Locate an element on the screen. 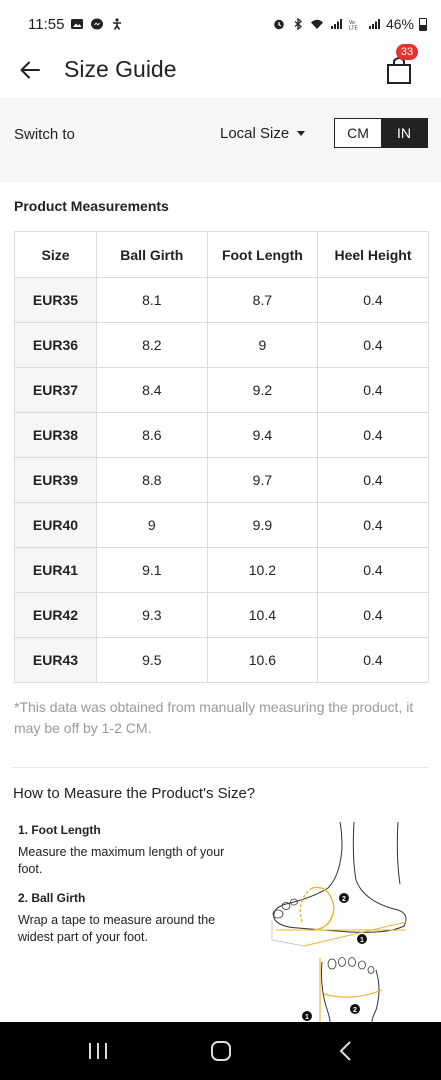 Image resolution: width=441 pixels, height=1080 pixels. table-row: EUR42 9.3 10.4 0.4 is located at coordinates (221, 615).